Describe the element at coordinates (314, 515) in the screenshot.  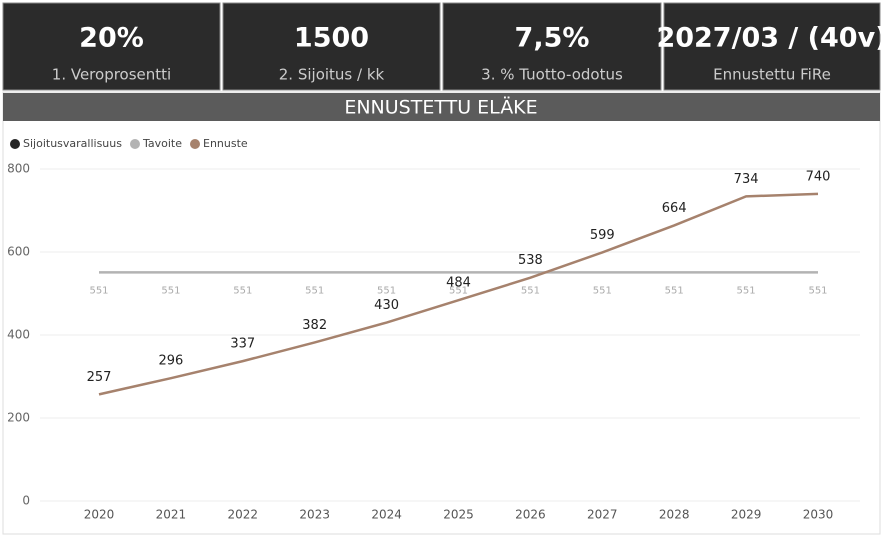
I see `x-tick-label: 2023` at that location.